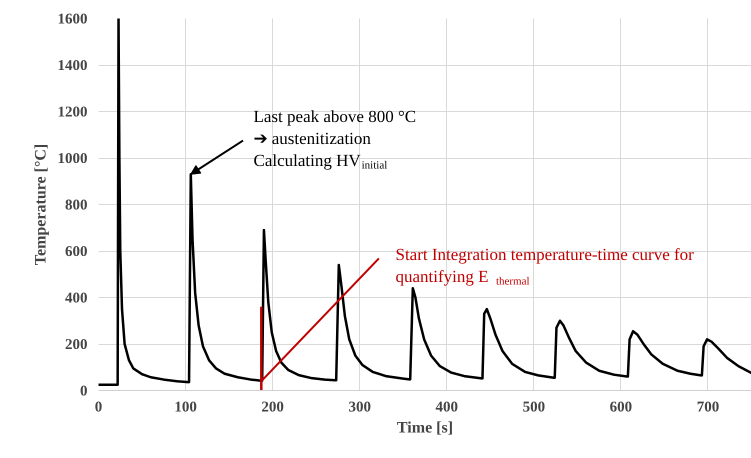  Describe the element at coordinates (708, 408) in the screenshot. I see `x-tick-label: 700` at that location.